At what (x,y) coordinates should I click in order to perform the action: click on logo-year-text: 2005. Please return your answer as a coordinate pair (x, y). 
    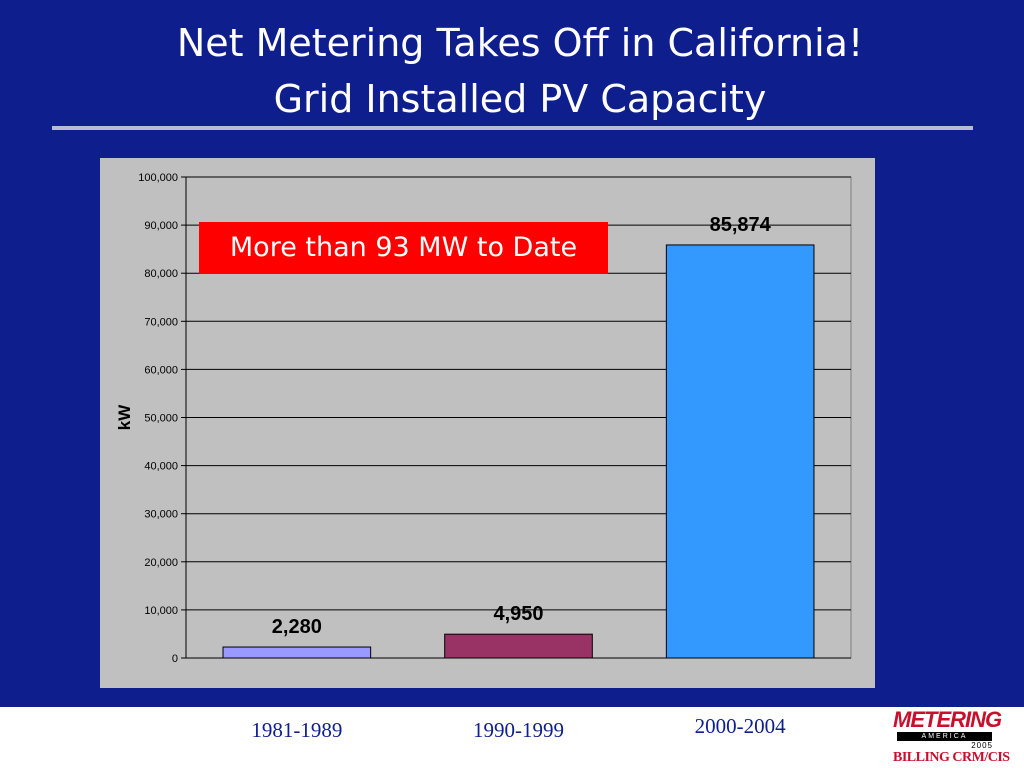
    Looking at the image, I should click on (982, 745).